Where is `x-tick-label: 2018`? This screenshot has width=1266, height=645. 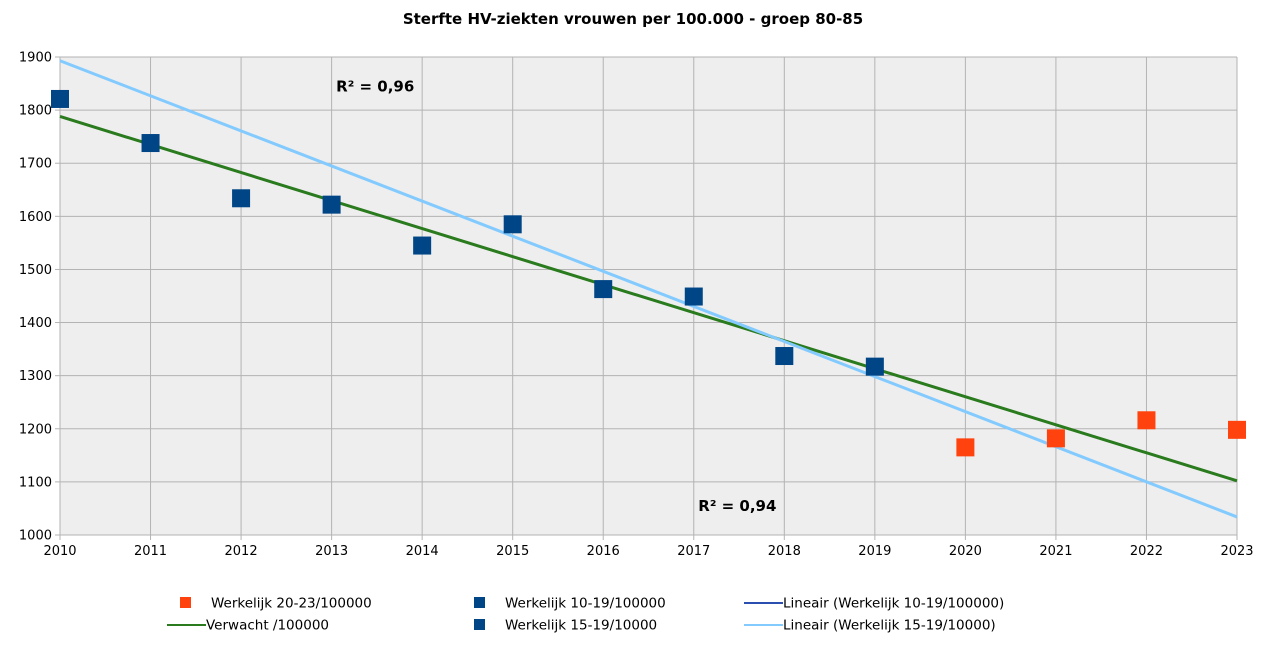
x-tick-label: 2018 is located at coordinates (784, 551).